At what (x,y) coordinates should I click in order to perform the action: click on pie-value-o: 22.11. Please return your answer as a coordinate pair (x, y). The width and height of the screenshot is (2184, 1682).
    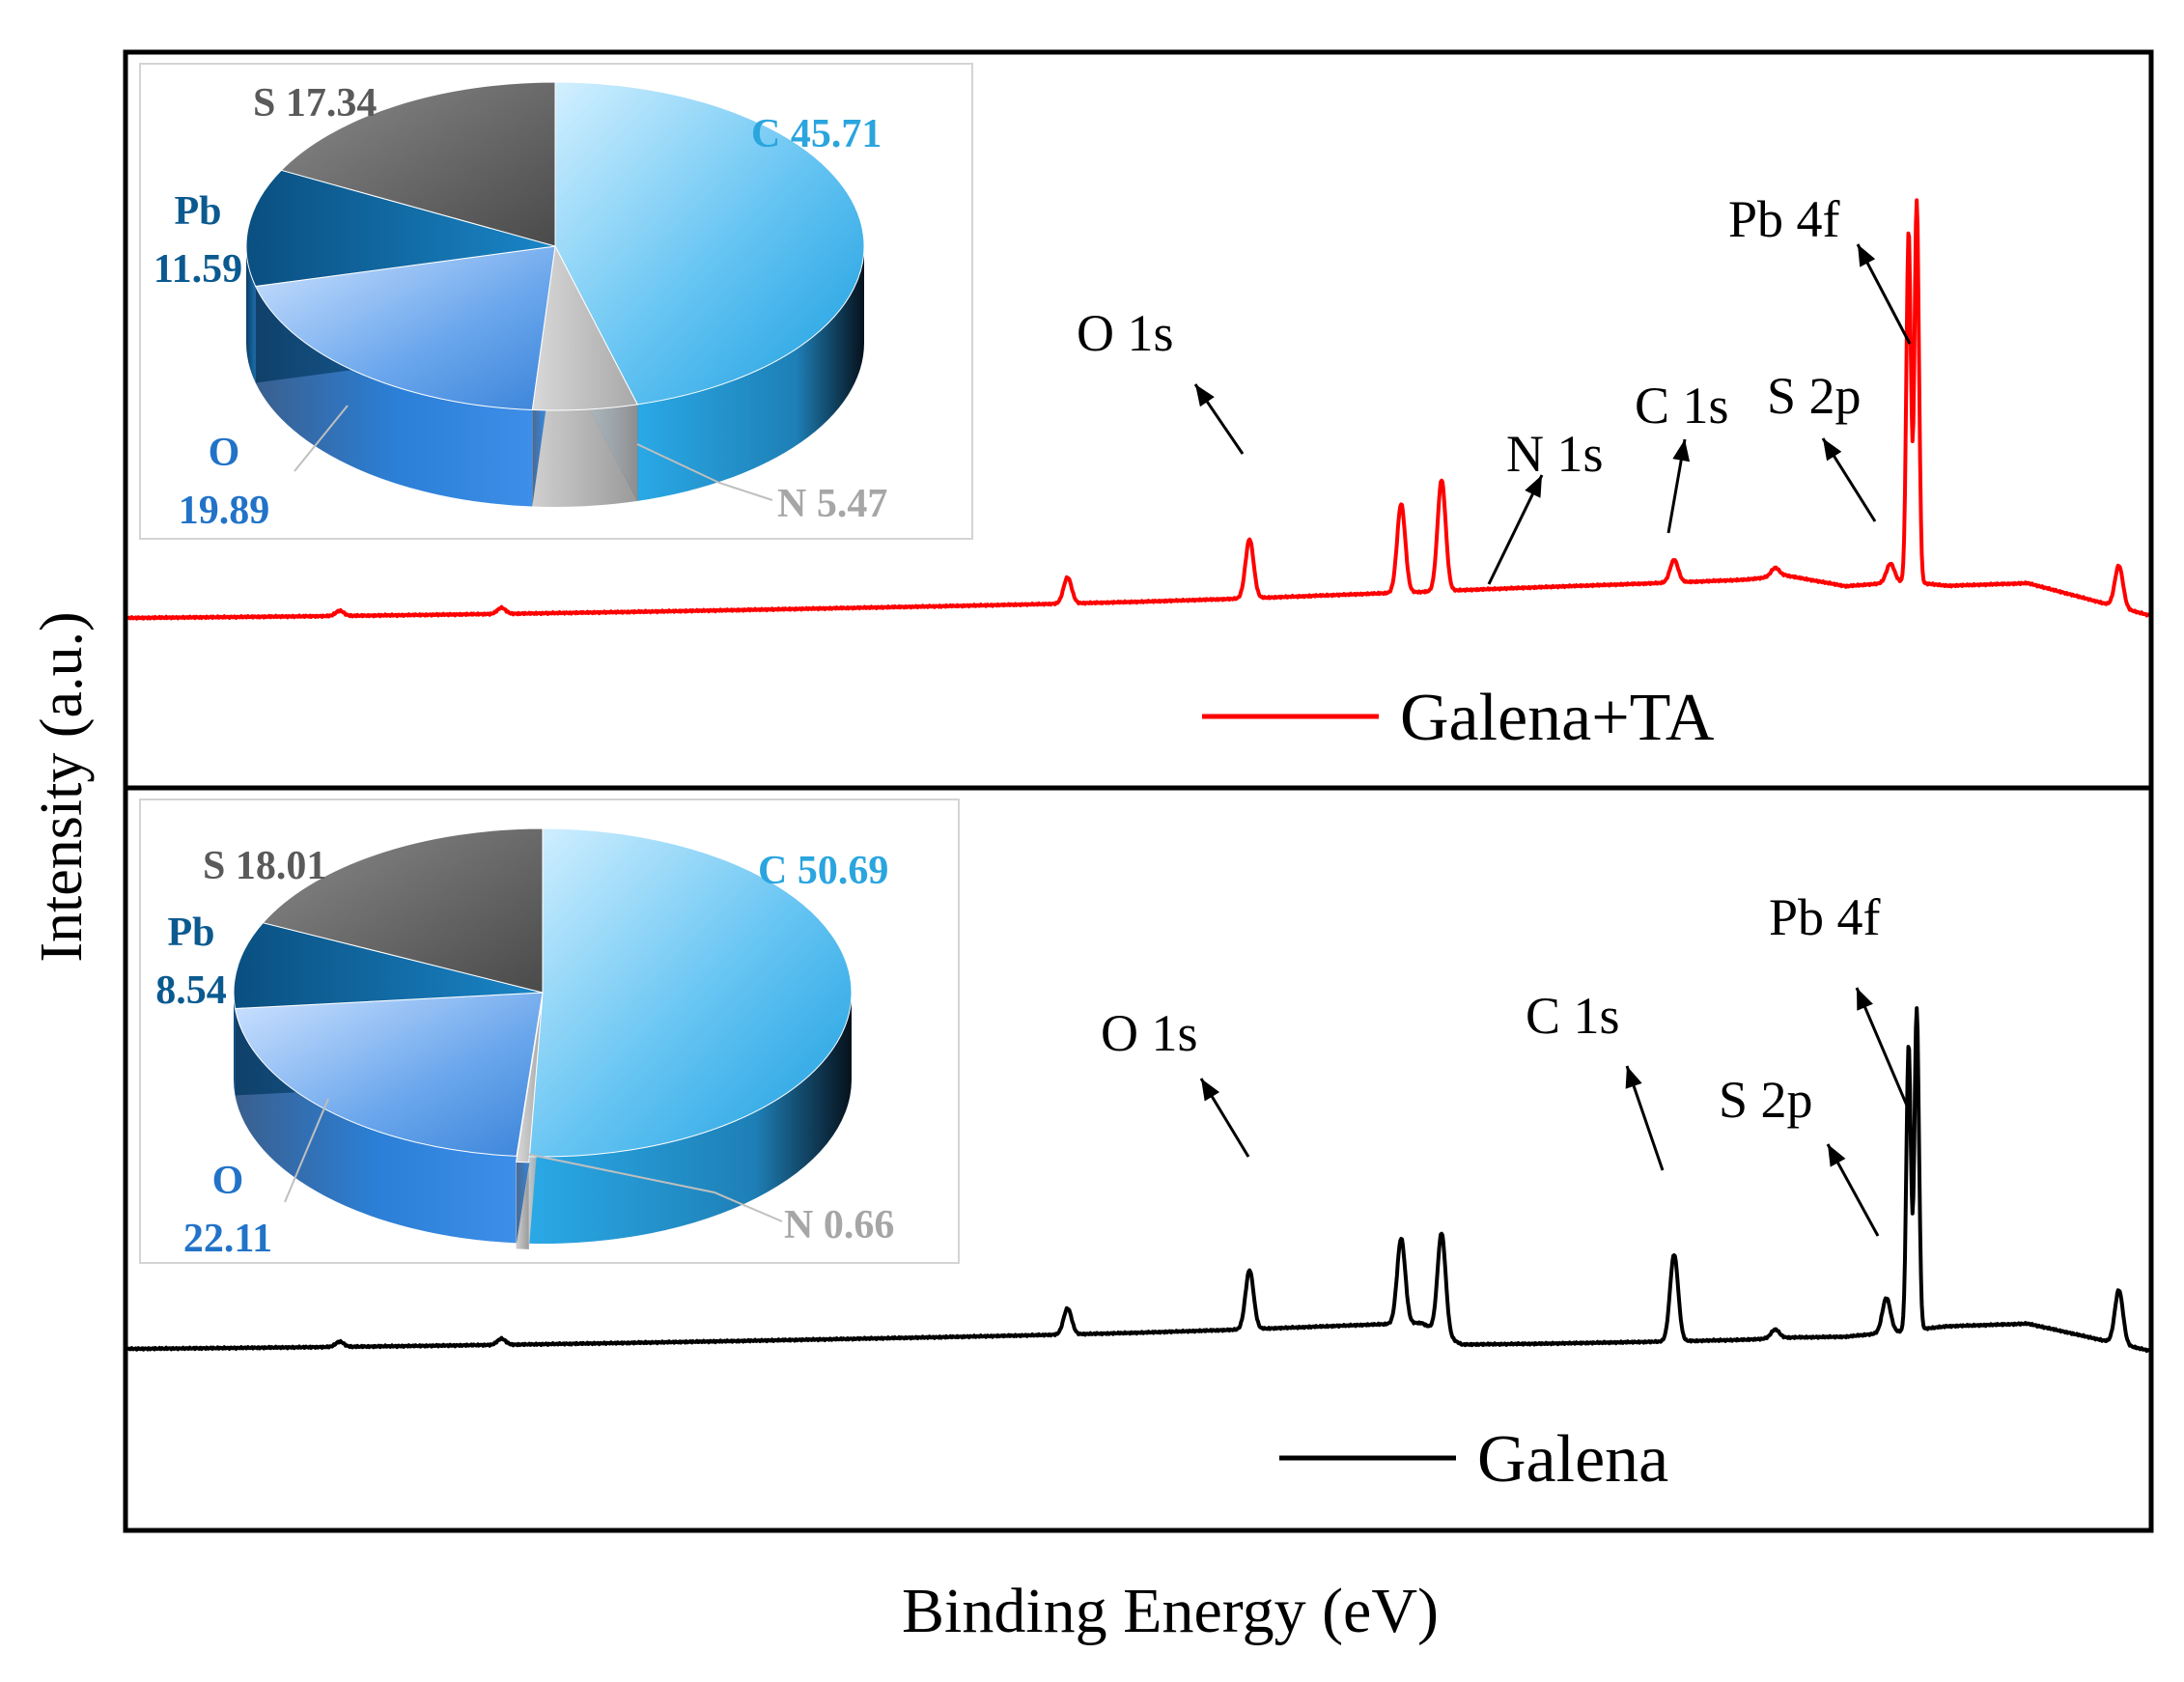
    Looking at the image, I should click on (228, 1239).